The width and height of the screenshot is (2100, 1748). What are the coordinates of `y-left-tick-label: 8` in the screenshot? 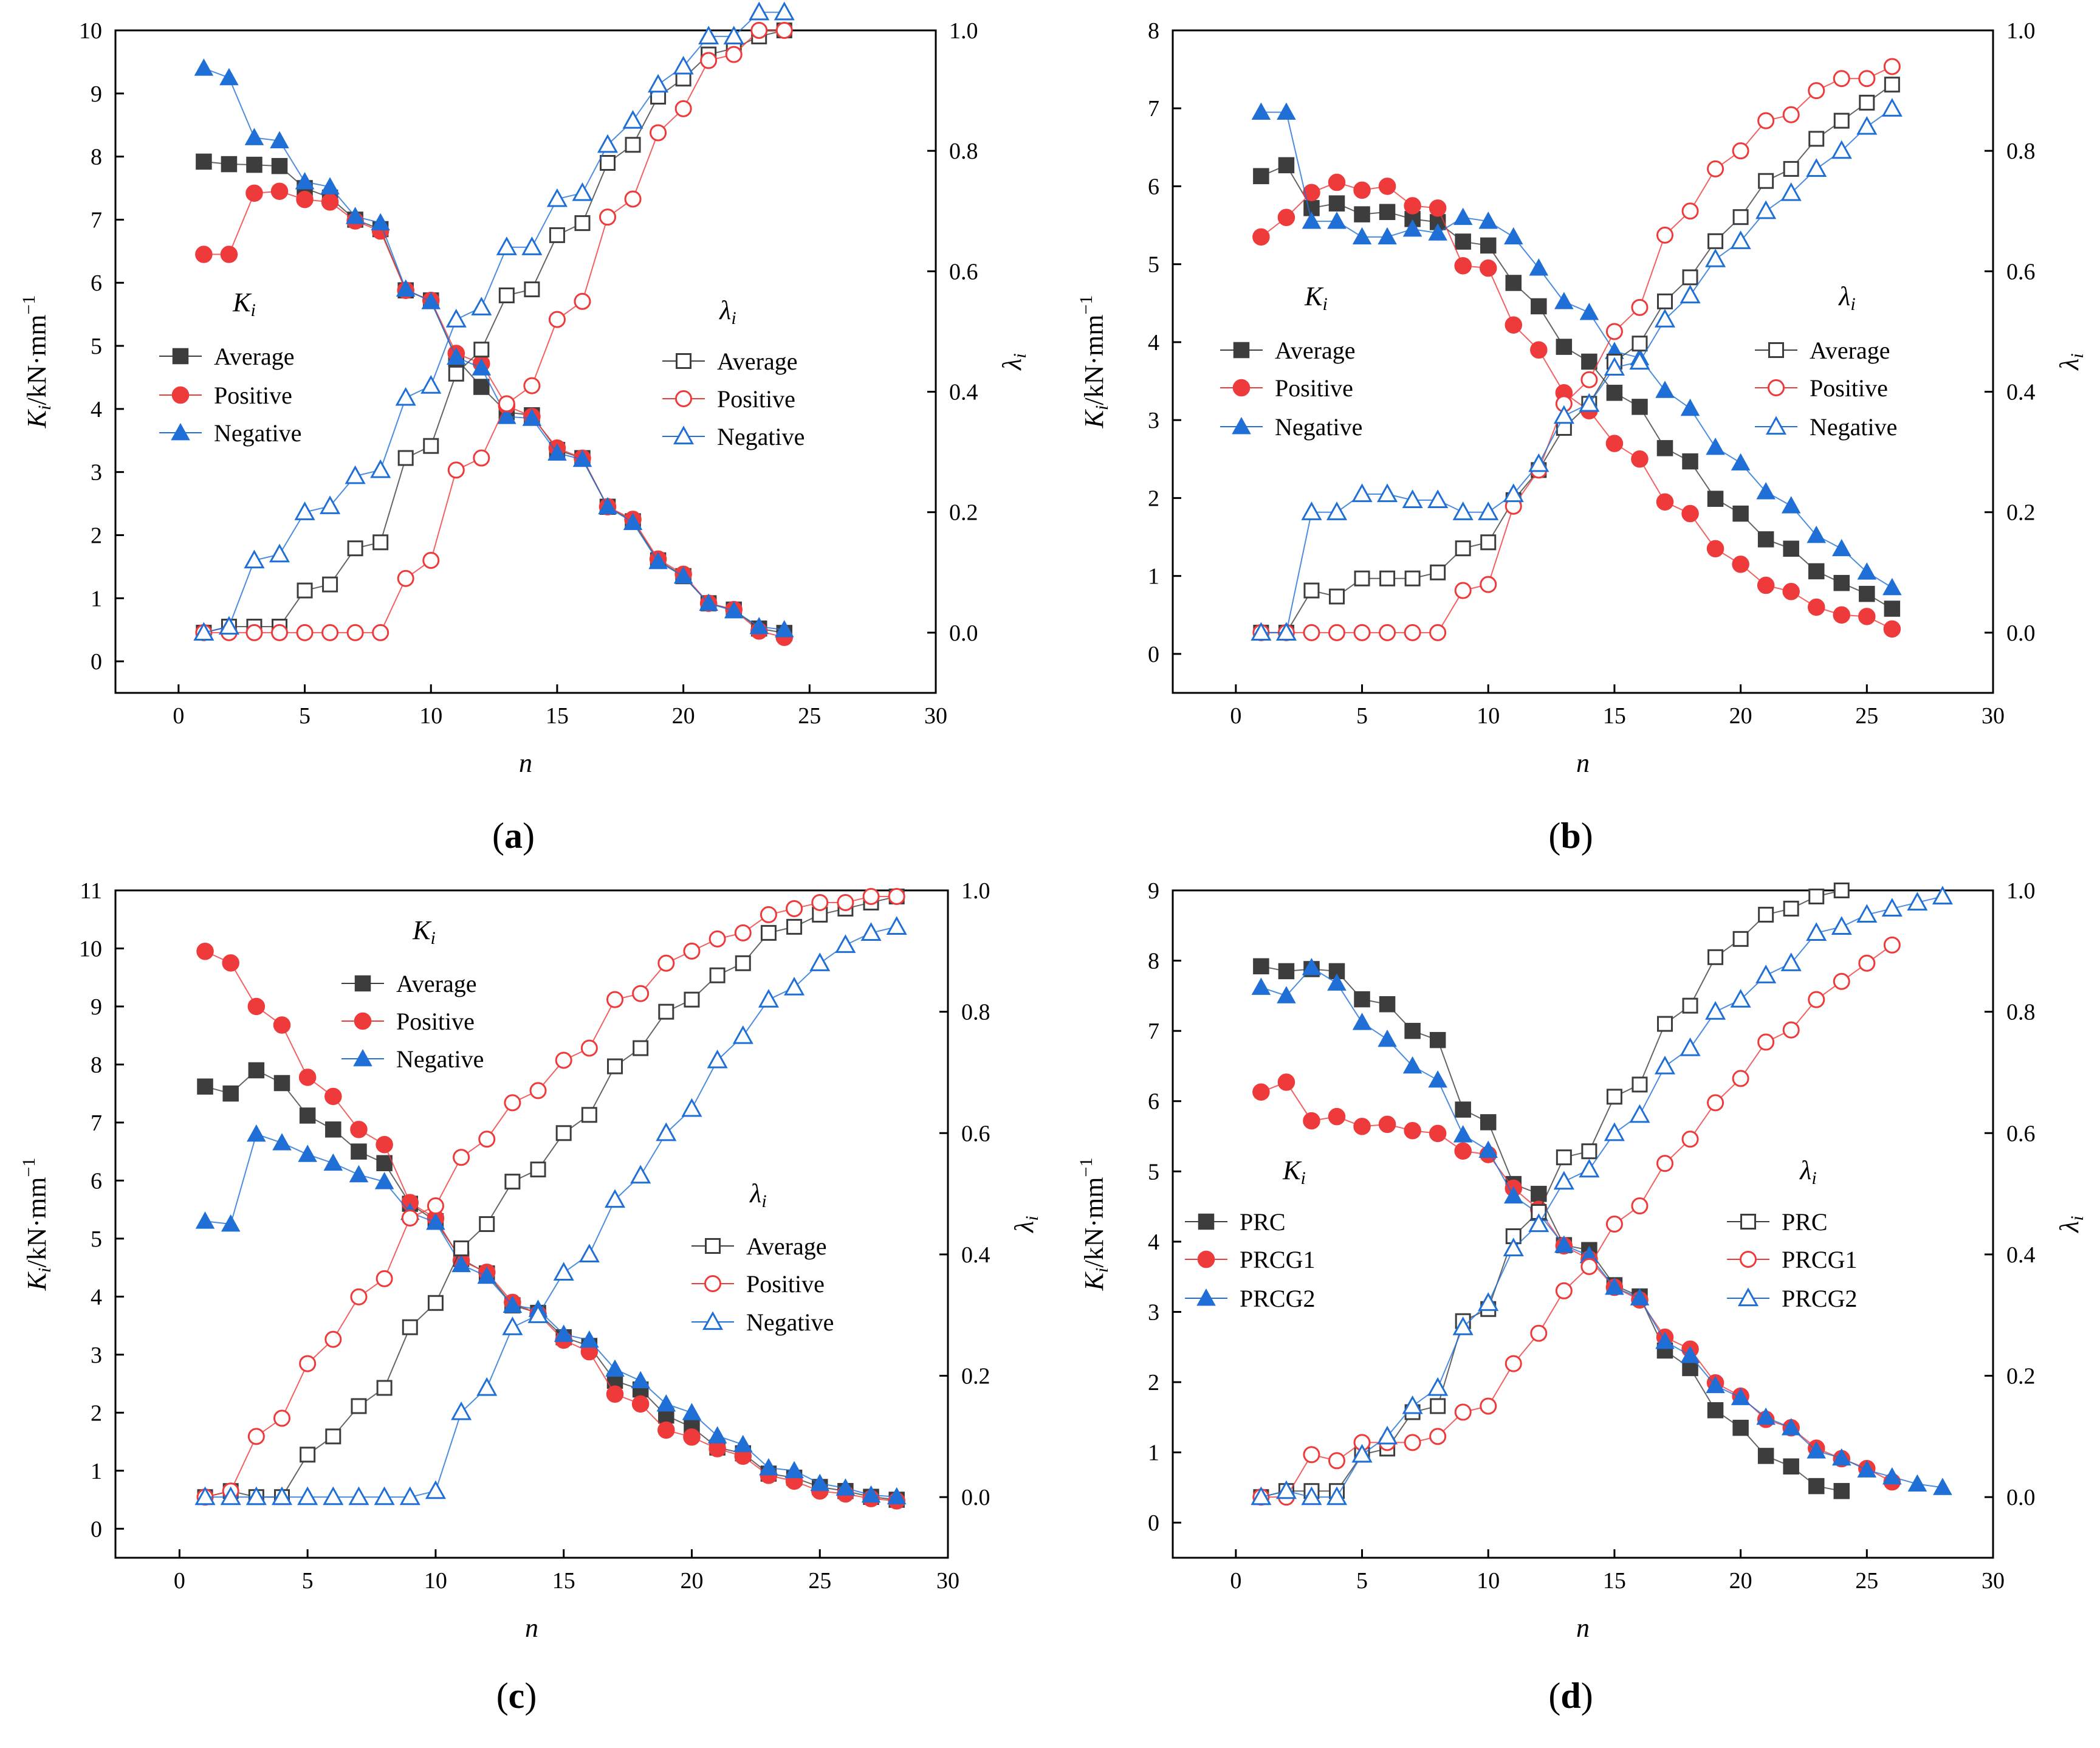 It's located at (1153, 31).